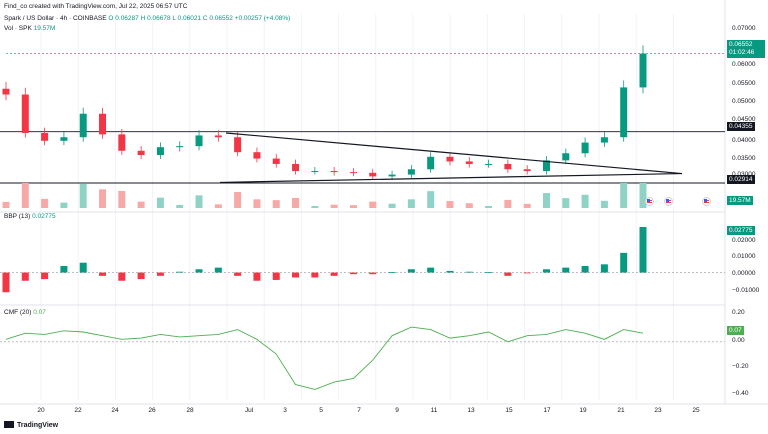 The width and height of the screenshot is (768, 434). What do you see at coordinates (746, 290) in the screenshot?
I see `bbp-tick: −0.01000` at bounding box center [746, 290].